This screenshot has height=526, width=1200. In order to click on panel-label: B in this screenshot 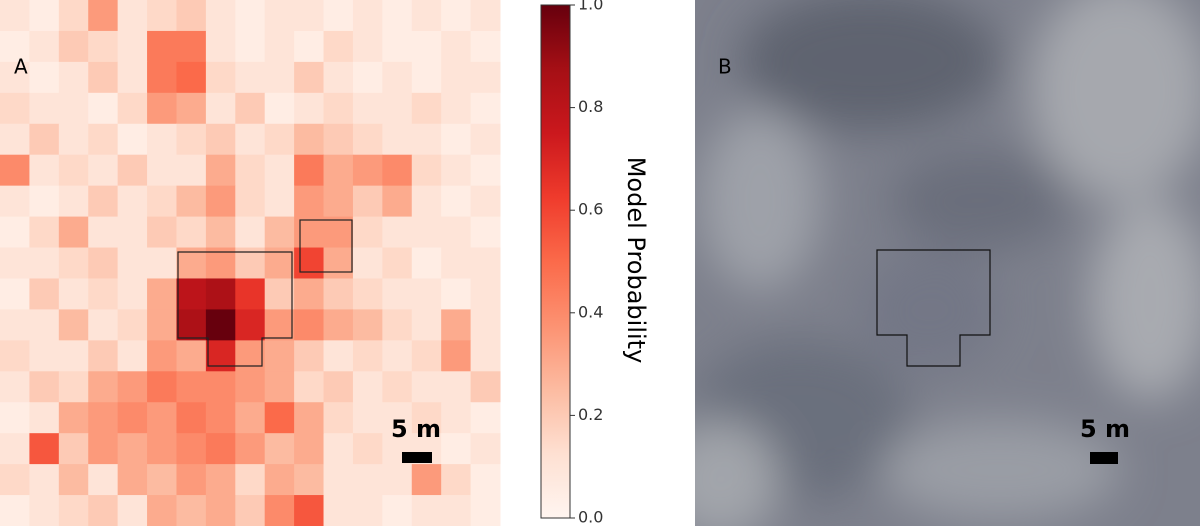, I will do `click(725, 67)`.